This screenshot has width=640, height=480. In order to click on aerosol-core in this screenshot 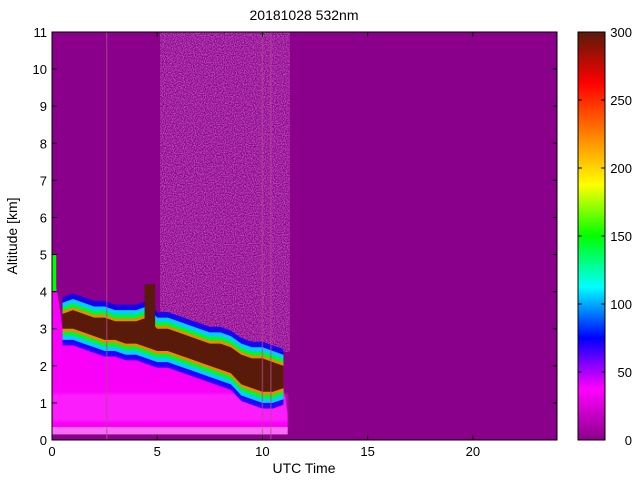, I will do `click(173, 351)`.